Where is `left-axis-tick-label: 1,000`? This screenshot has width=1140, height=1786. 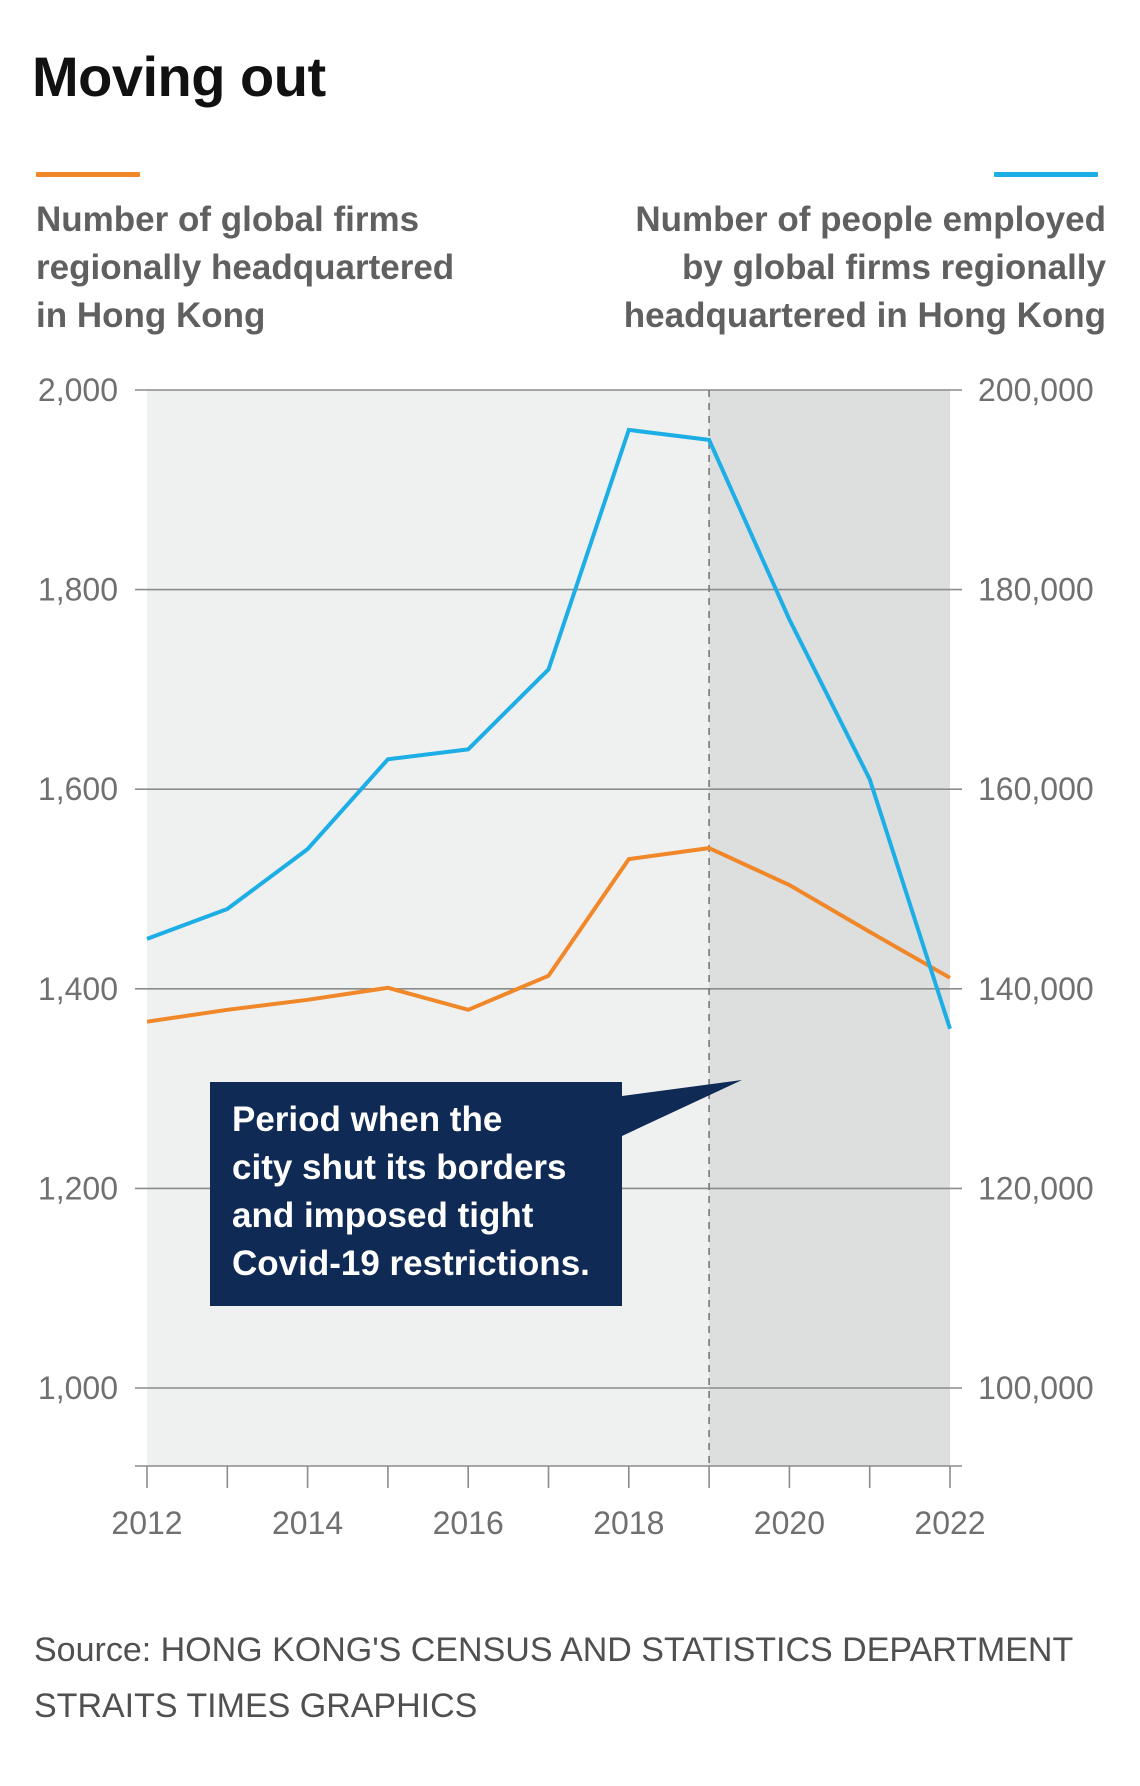
left-axis-tick-label: 1,000 is located at coordinates (78, 1388).